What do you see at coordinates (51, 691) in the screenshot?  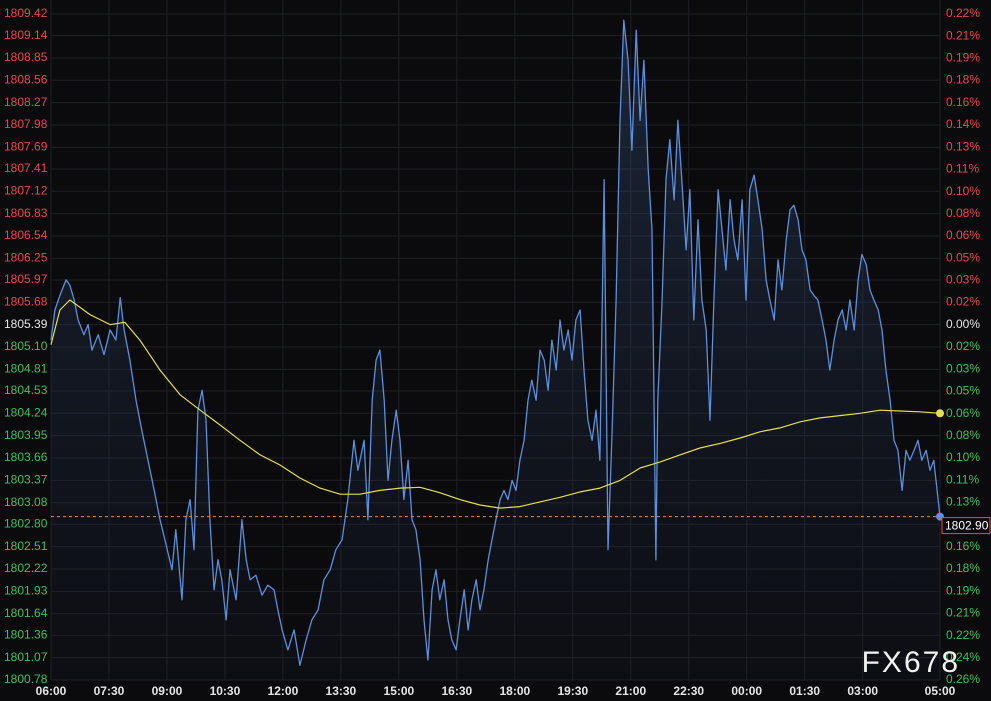 I see `x-tick-label: 06:00` at bounding box center [51, 691].